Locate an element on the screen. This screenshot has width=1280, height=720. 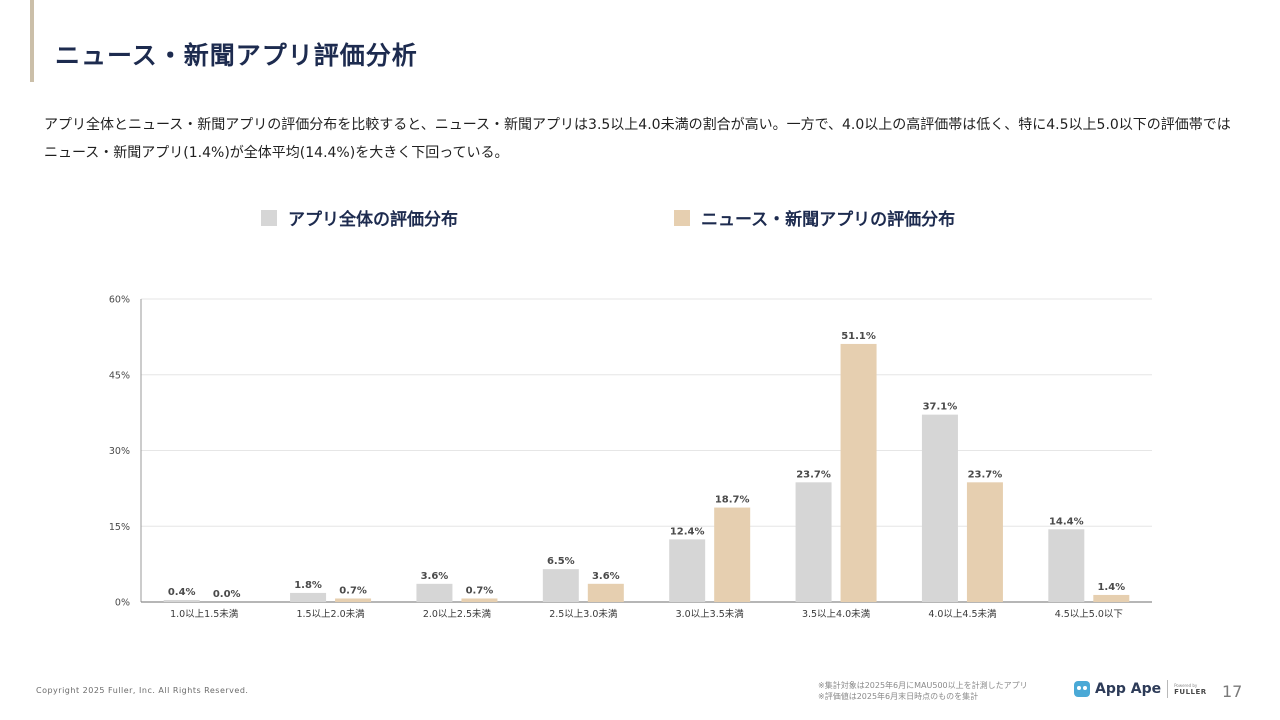
brand-divider is located at coordinates (1168, 689).